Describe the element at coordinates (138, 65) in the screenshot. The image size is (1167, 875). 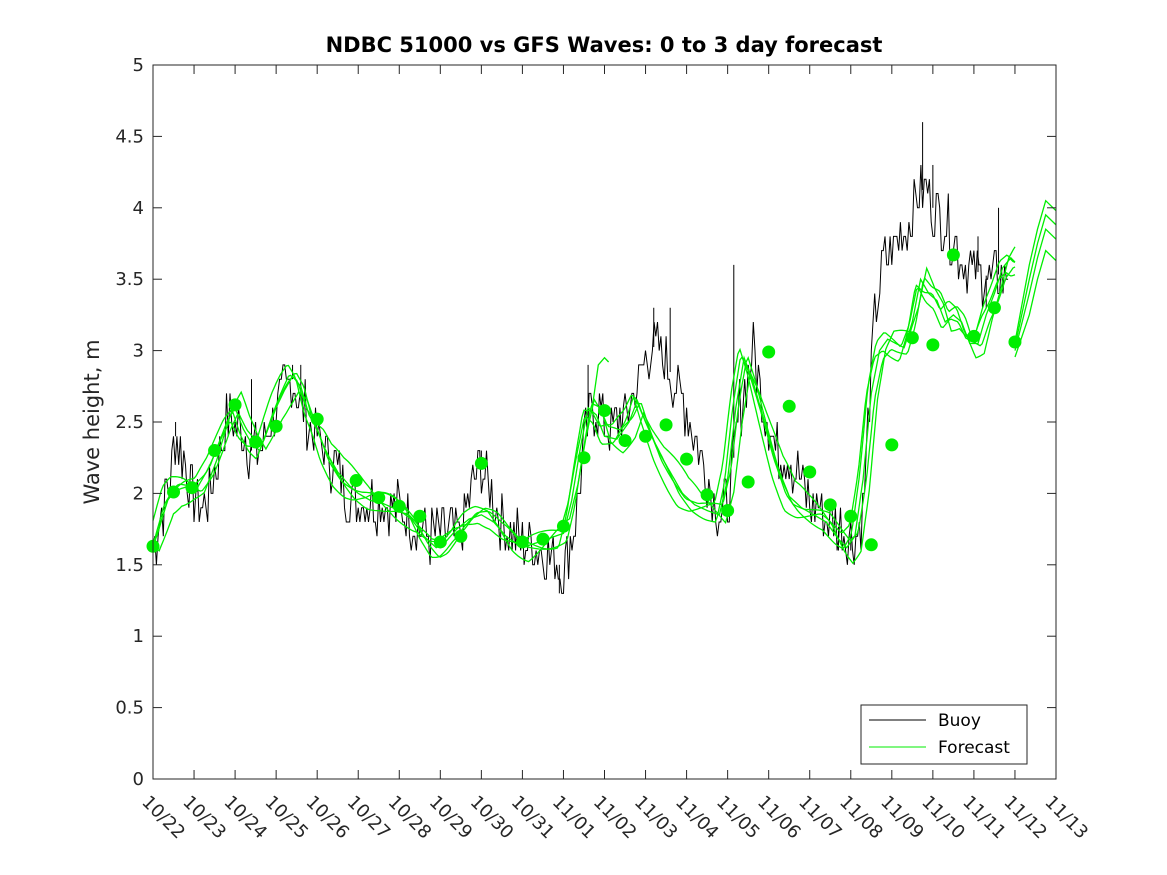
I see `y-tick-label: 5` at that location.